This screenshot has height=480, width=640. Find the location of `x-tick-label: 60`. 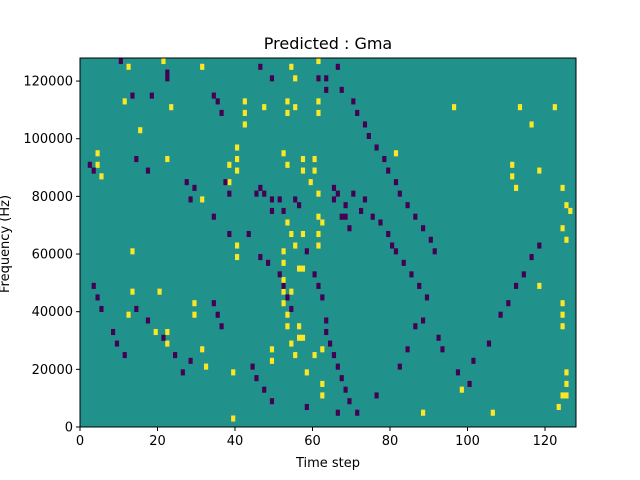

x-tick-label: 60 is located at coordinates (312, 441).